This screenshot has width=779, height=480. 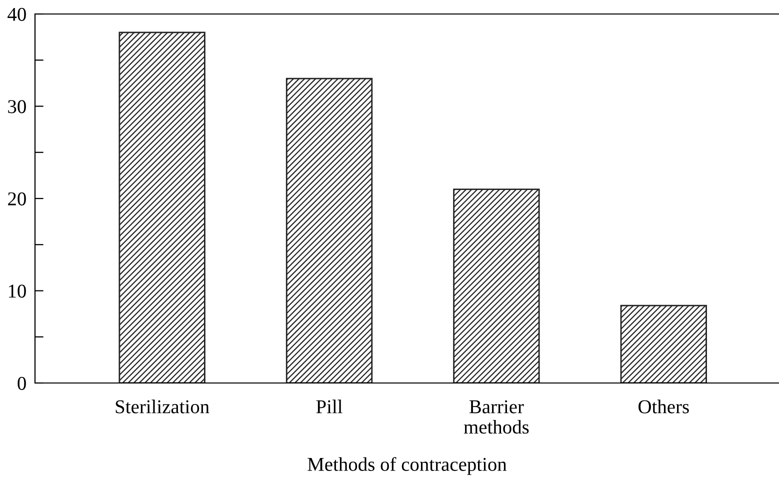 What do you see at coordinates (329, 407) in the screenshot?
I see `x-tick-label: Pill` at bounding box center [329, 407].